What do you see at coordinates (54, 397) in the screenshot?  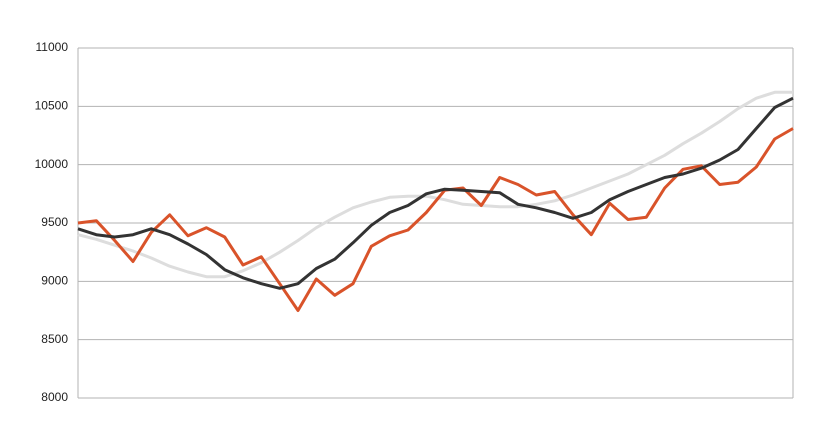 I see `y-tick-label: 8000` at bounding box center [54, 397].